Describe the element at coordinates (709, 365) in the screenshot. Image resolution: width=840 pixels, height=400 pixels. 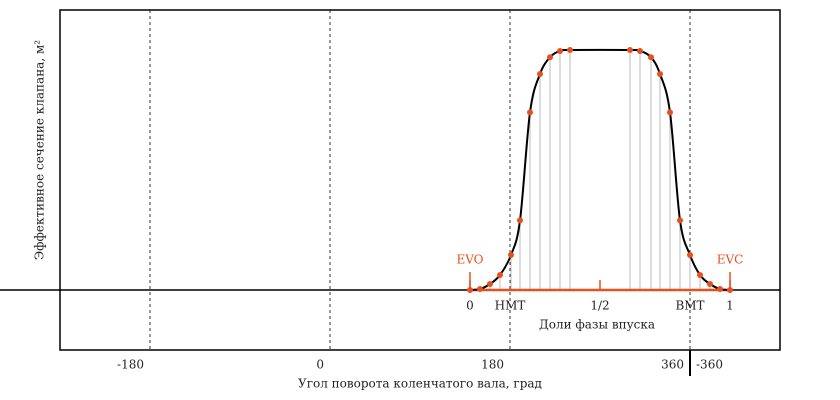
I see `x-tick-label: -360` at that location.